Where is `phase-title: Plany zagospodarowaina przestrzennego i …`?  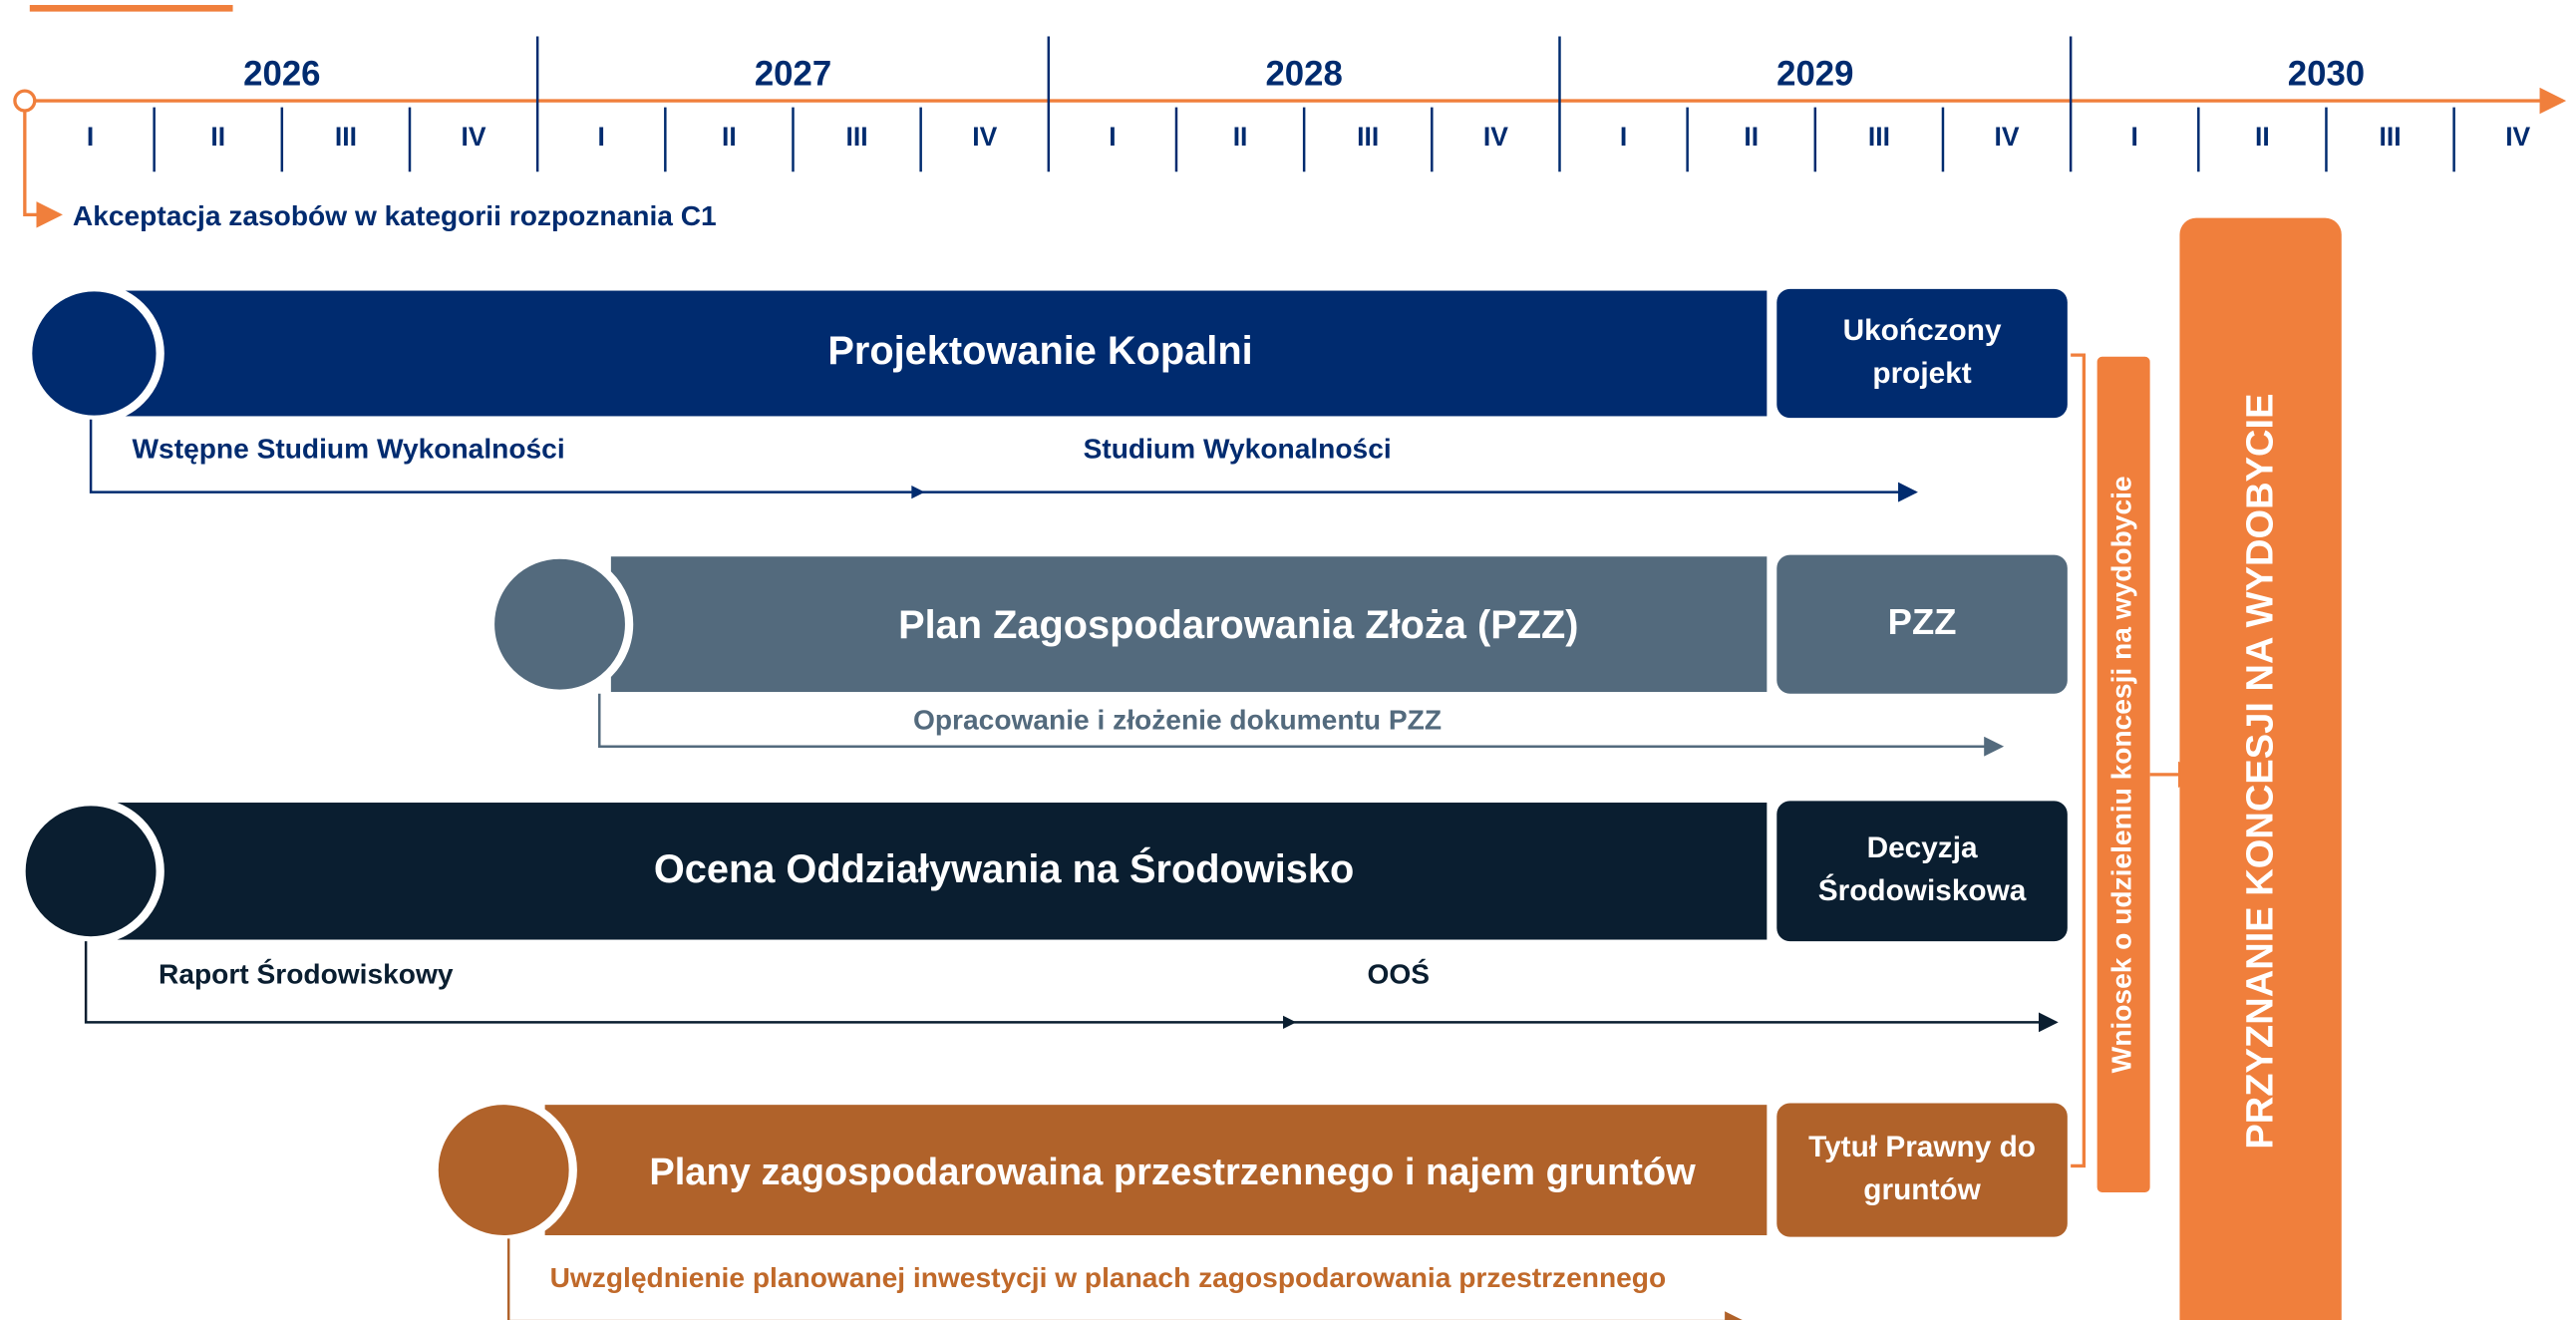
phase-title: Plany zagospodarowaina przestrzennego i … is located at coordinates (1172, 1172).